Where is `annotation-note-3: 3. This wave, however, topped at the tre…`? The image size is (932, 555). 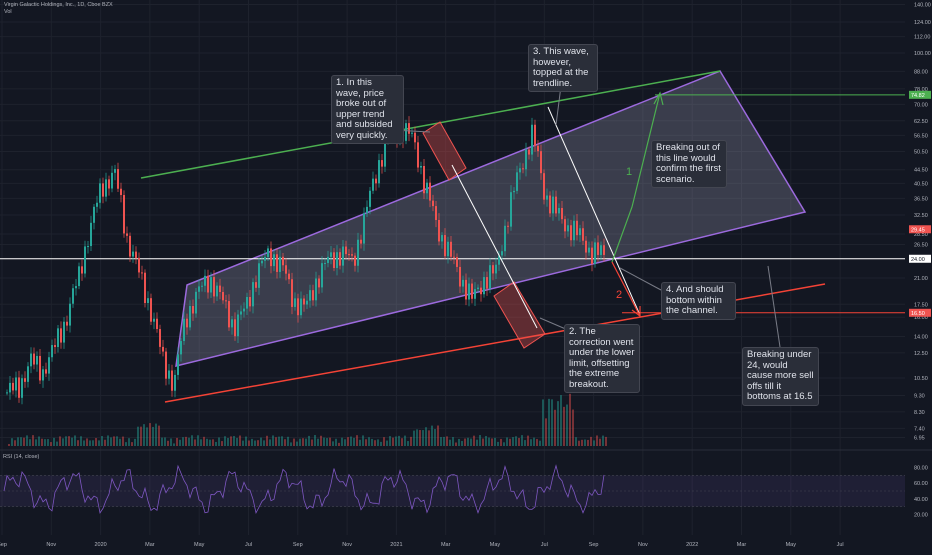 annotation-note-3: 3. This wave, however, topped at the tre… is located at coordinates (563, 68).